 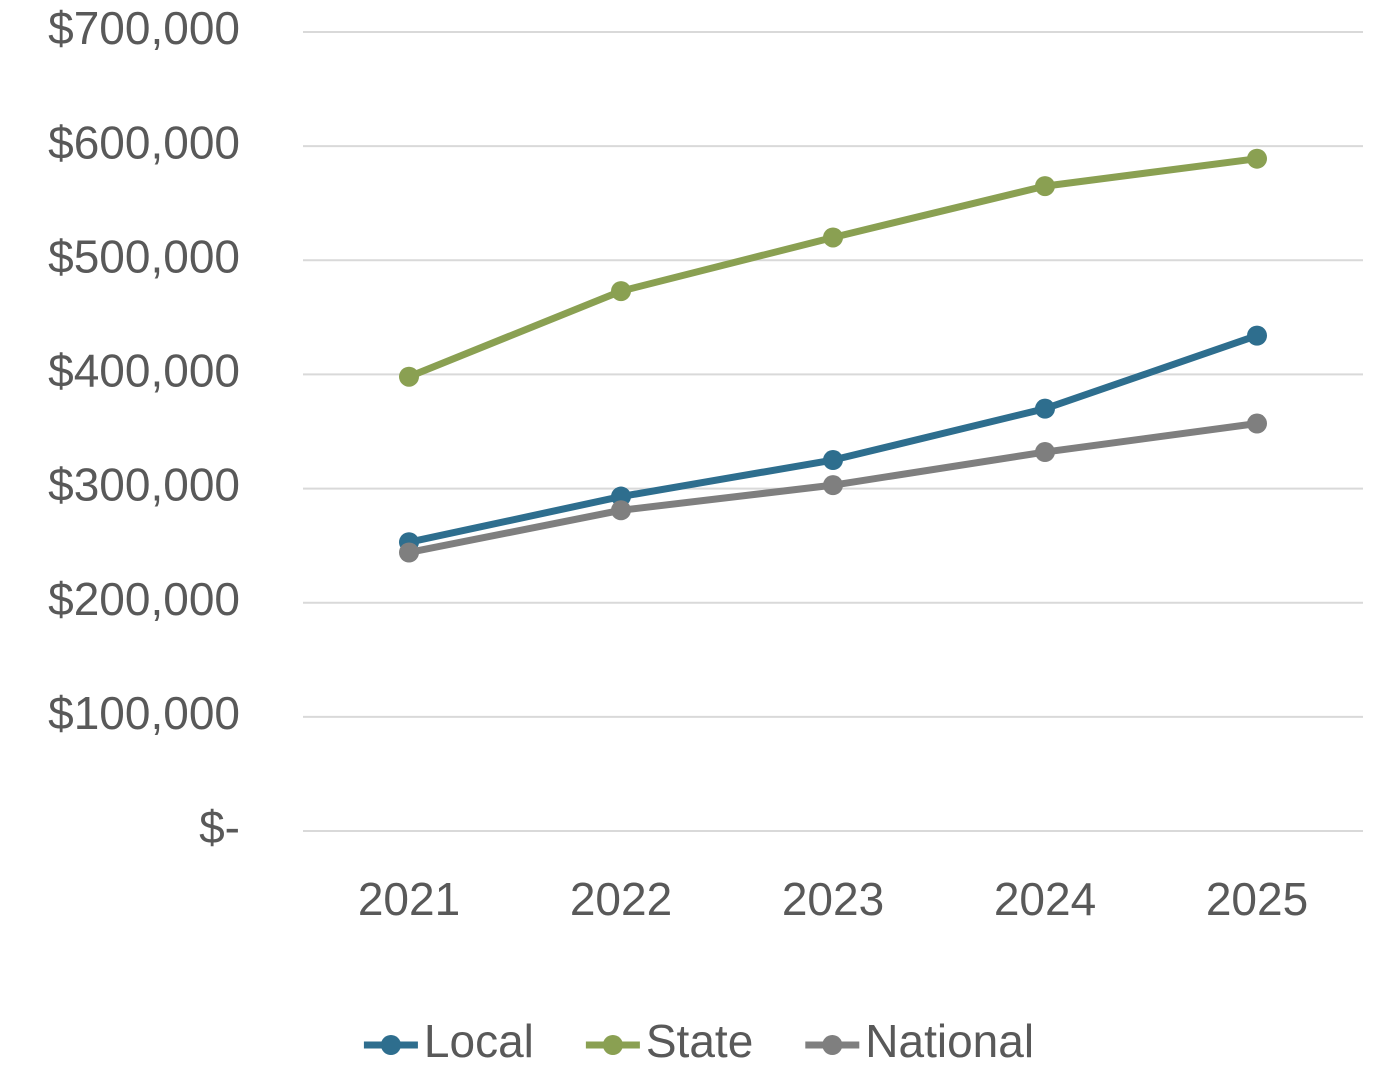 What do you see at coordinates (144, 485) in the screenshot?
I see `y-tick-label: $300,000` at bounding box center [144, 485].